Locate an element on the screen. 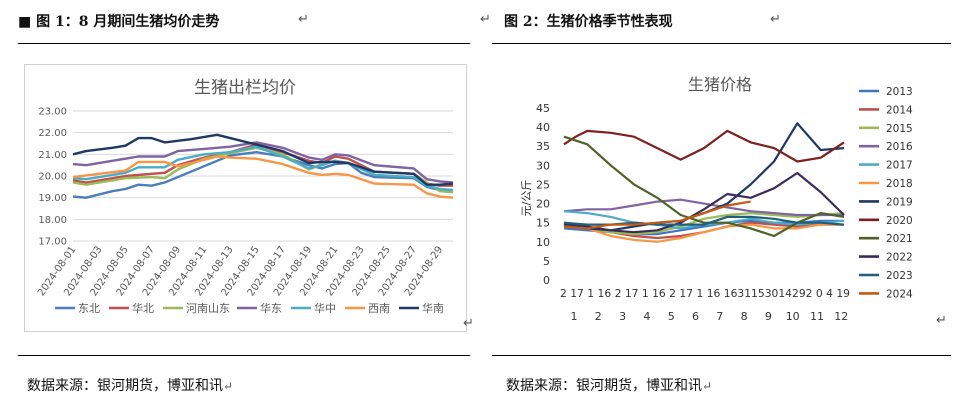 The height and width of the screenshot is (401, 977). y-axis-label: 元/公斤 is located at coordinates (526, 198).